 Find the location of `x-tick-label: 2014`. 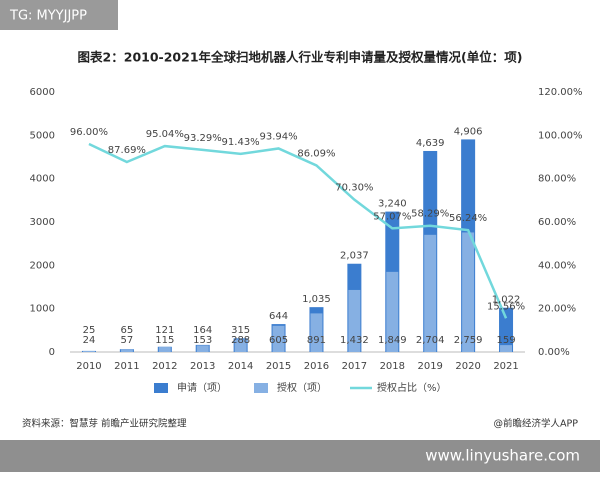

x-tick-label: 2014 is located at coordinates (240, 366).